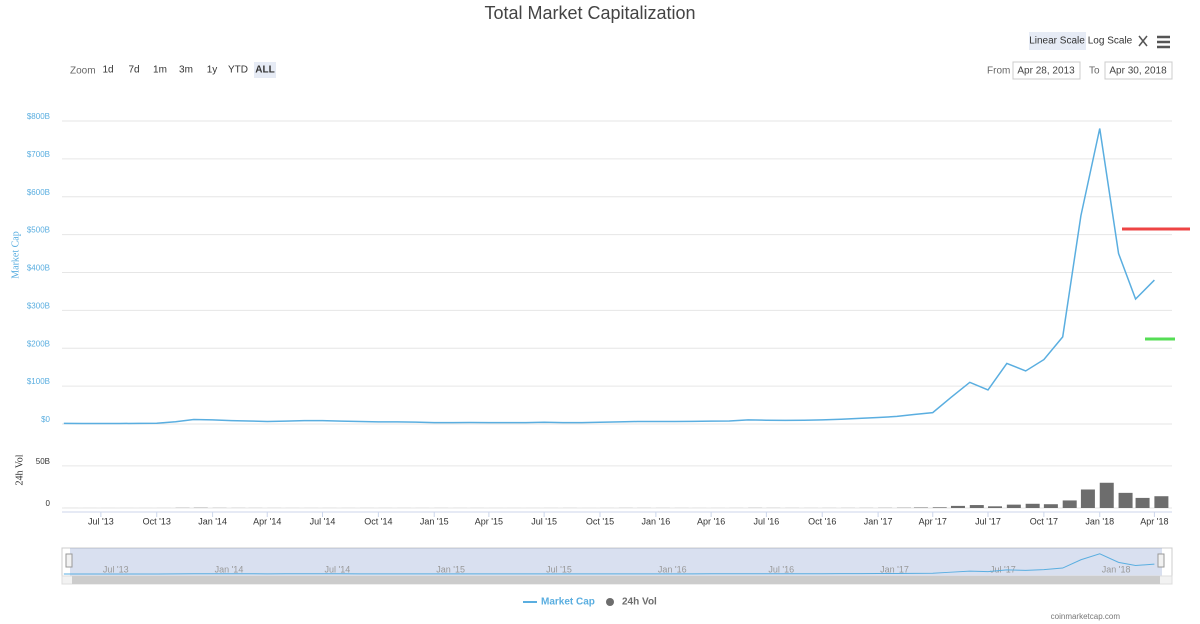 The image size is (1200, 624). What do you see at coordinates (767, 521) in the screenshot?
I see `x-tick-label: Jul '16` at bounding box center [767, 521].